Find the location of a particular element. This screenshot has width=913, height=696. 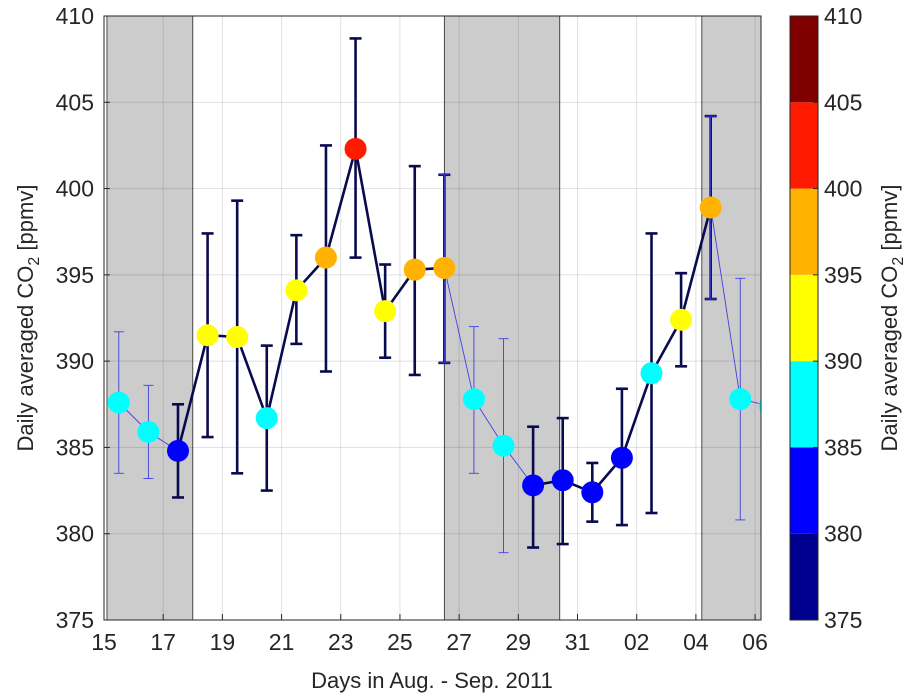

colorbar-tick-label: 375 is located at coordinates (843, 620).